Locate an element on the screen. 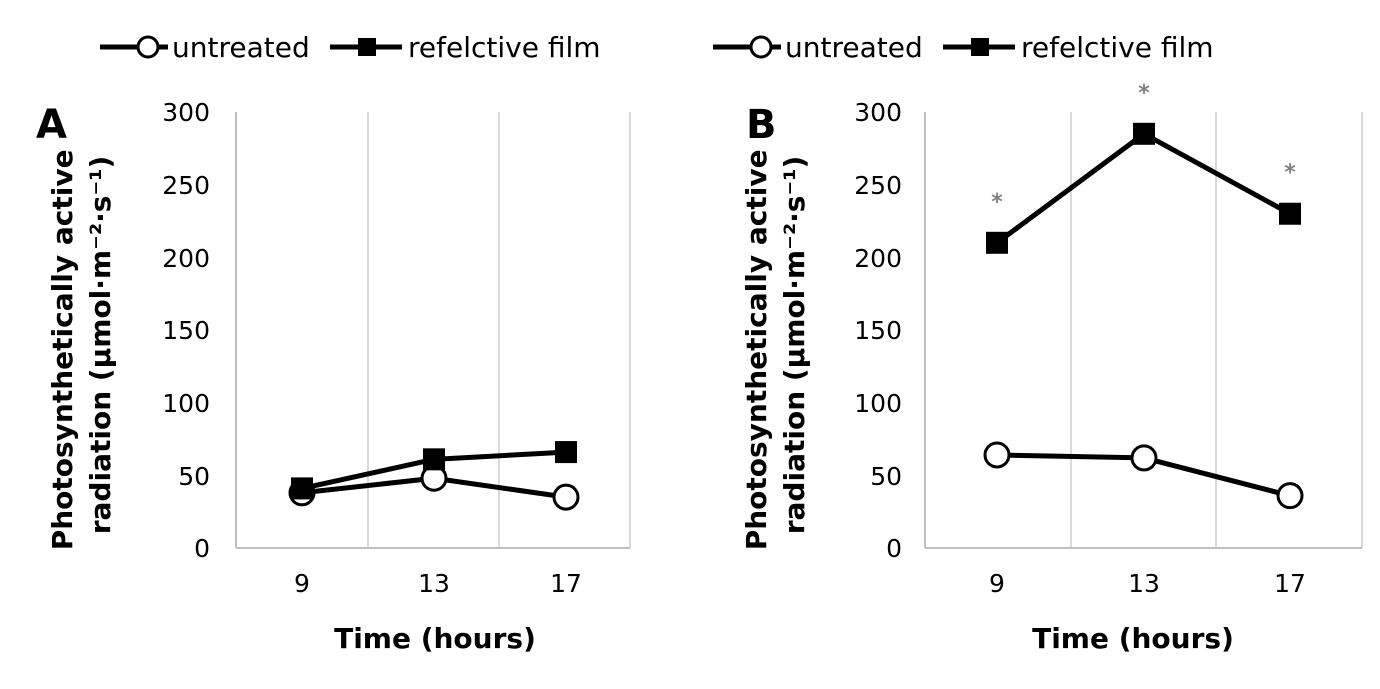 The height and width of the screenshot is (689, 1380). series-line-b-film is located at coordinates (1143, 188).